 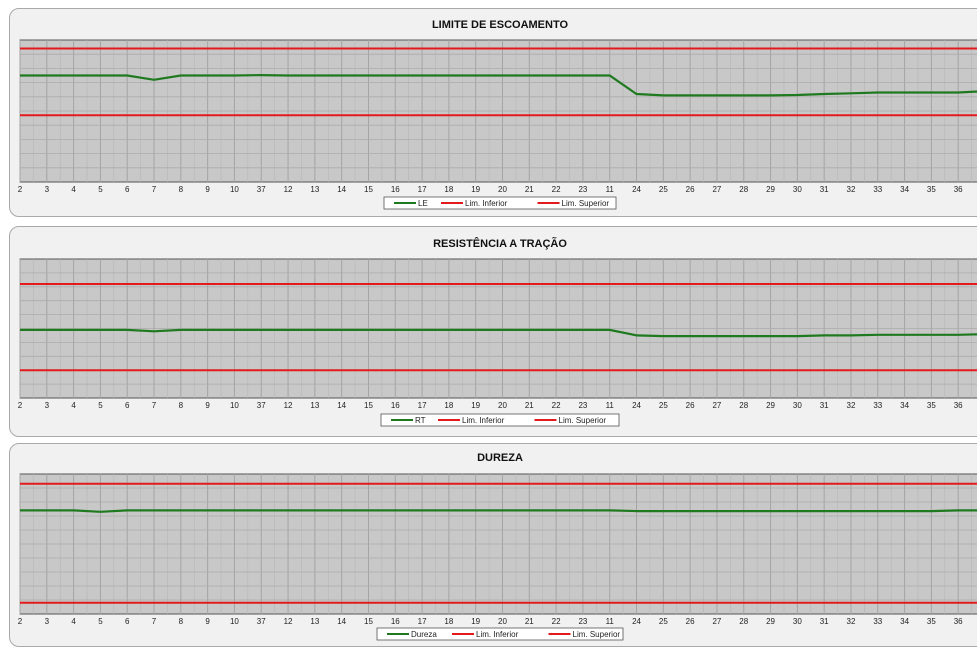 What do you see at coordinates (486, 203) in the screenshot?
I see `legend-label-lim-inferior: Lim. Inferior` at bounding box center [486, 203].